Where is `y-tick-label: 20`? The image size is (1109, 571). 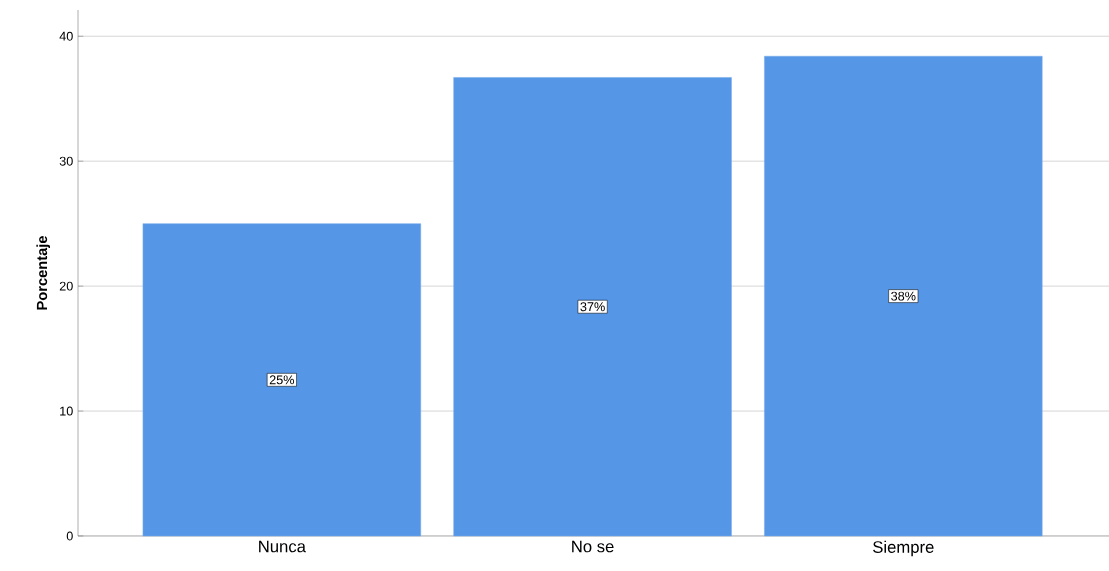
y-tick-label: 20 is located at coordinates (66, 286).